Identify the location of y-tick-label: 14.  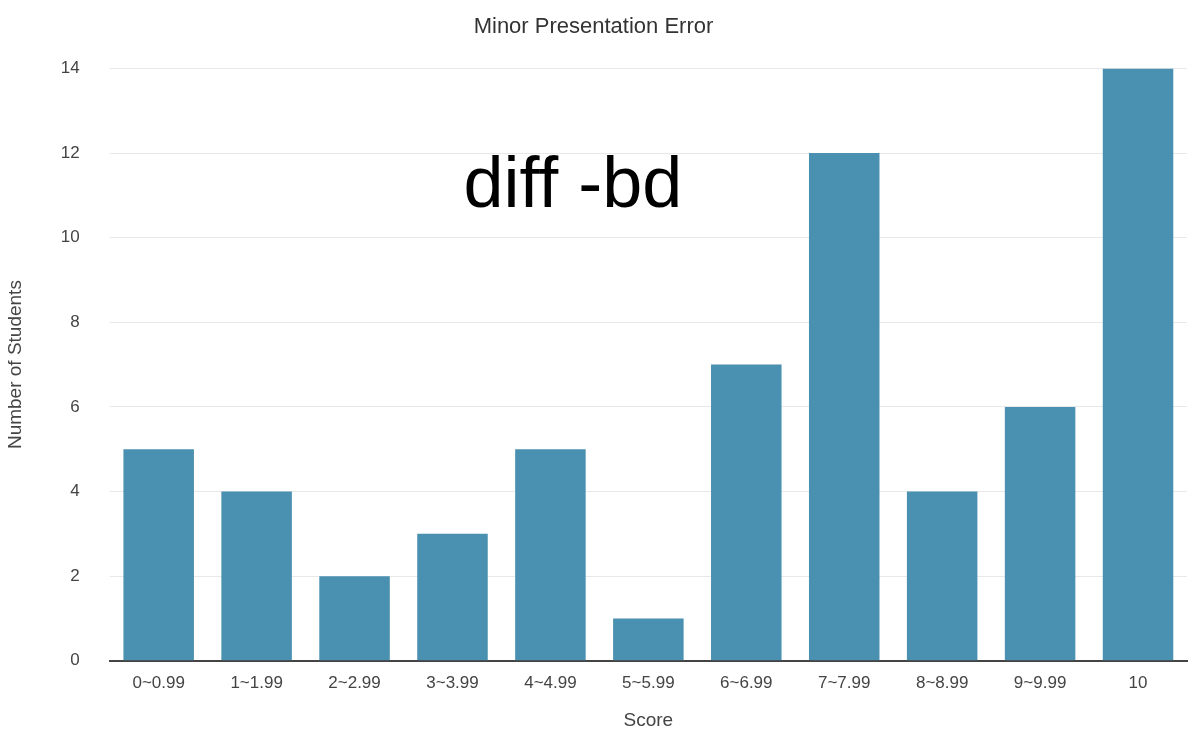
(70, 68).